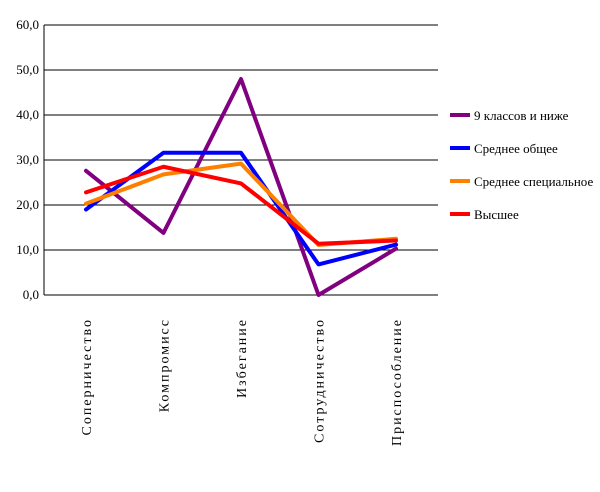  Describe the element at coordinates (27, 249) in the screenshot. I see `y-tick-label: 10,0` at that location.